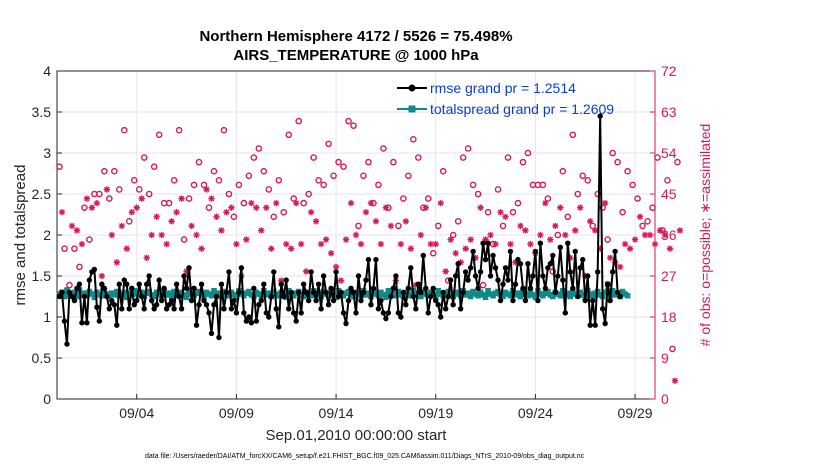  What do you see at coordinates (386, 407) in the screenshot?
I see `x-axis: 09/04 09/09 09/14 09/19 09/24 09/29` at bounding box center [386, 407].